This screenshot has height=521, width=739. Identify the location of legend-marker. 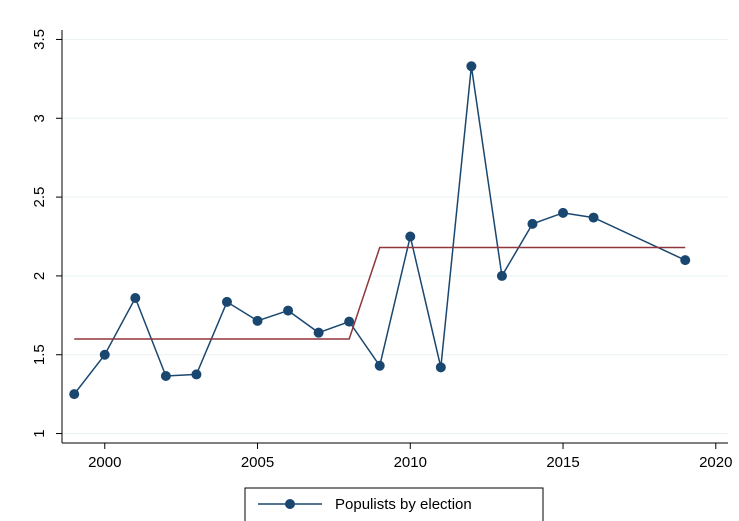
(290, 504).